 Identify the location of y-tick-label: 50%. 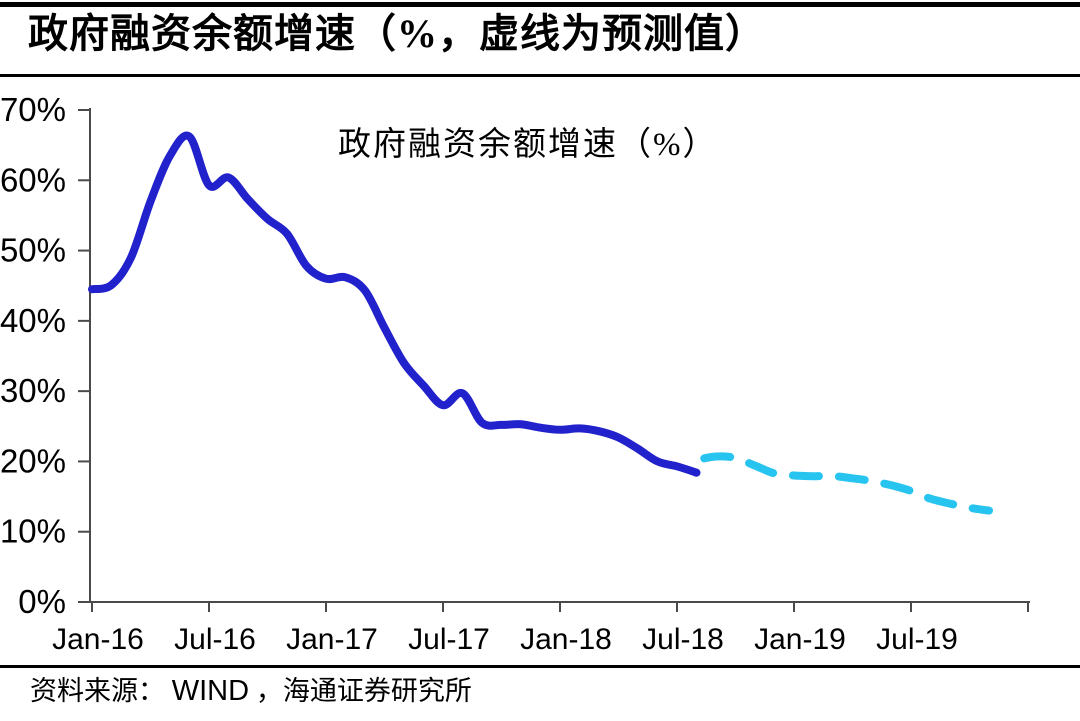
(33, 250).